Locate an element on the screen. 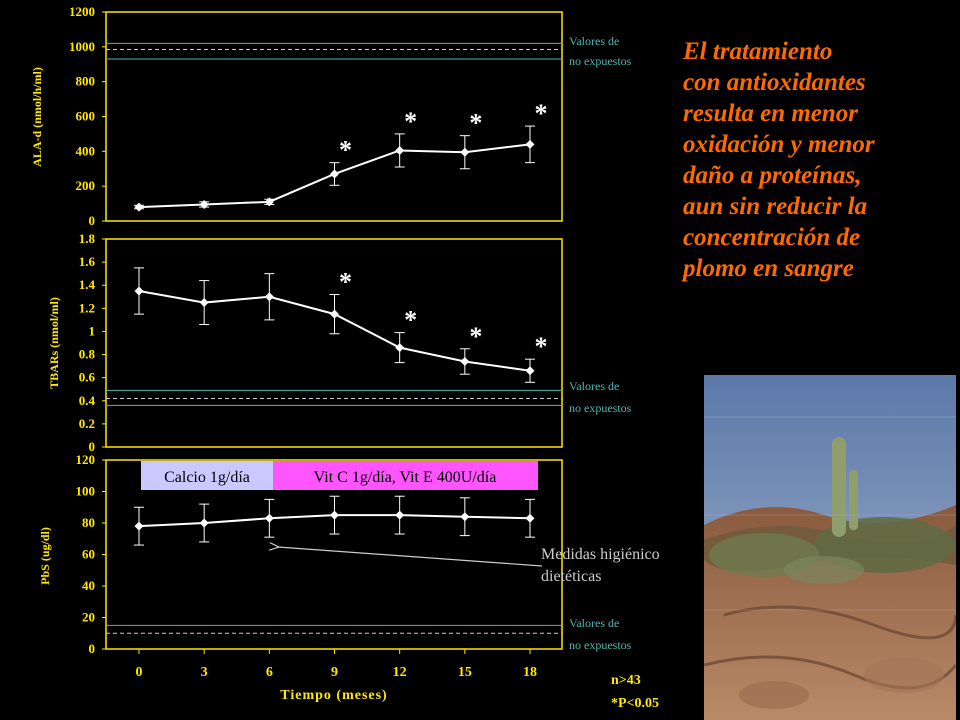  tbars-axis-label: TBARs (nmol/ml) is located at coordinates (54, 343).